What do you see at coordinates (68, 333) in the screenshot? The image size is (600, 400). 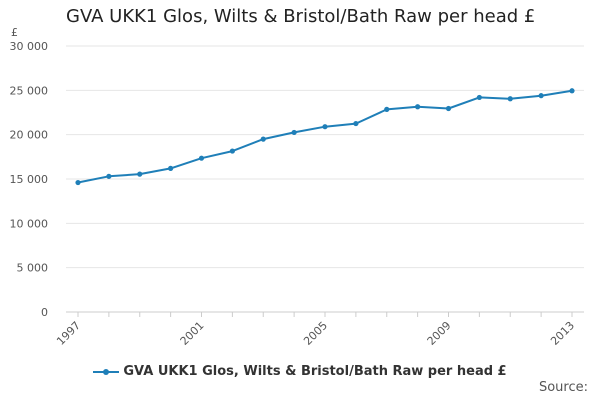 I see `x-tick-label: 1997` at bounding box center [68, 333].